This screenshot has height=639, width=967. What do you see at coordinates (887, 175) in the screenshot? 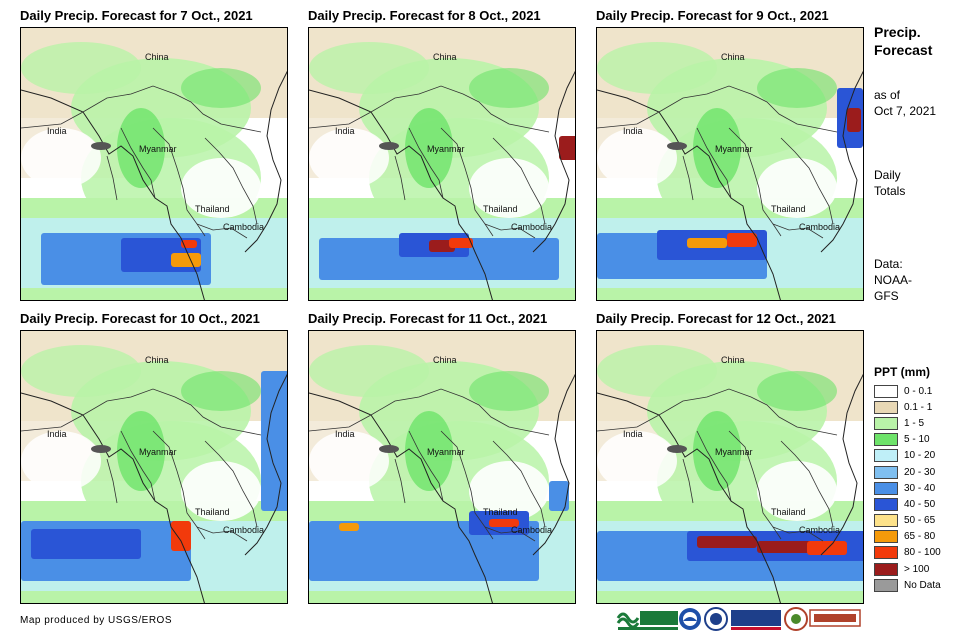
I see `sidebar-totals-line1: Daily` at bounding box center [887, 175].